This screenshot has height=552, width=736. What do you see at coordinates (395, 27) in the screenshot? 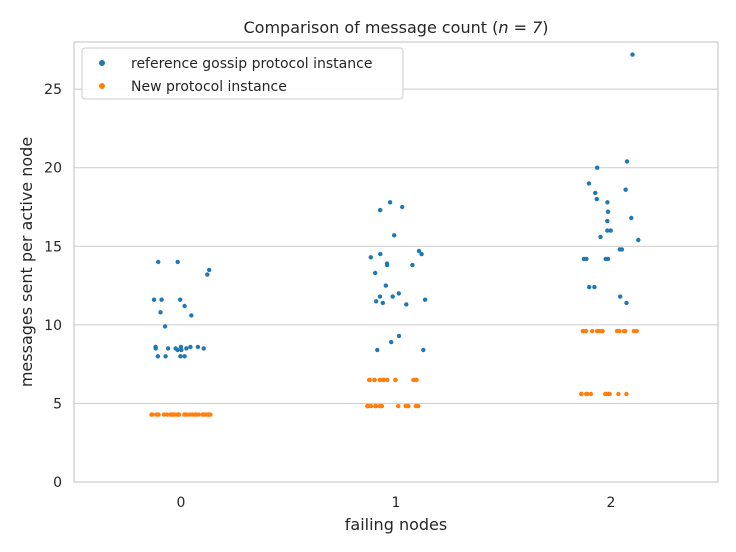
I see `chart-title: Comparison of message count (n = 7)` at bounding box center [395, 27].